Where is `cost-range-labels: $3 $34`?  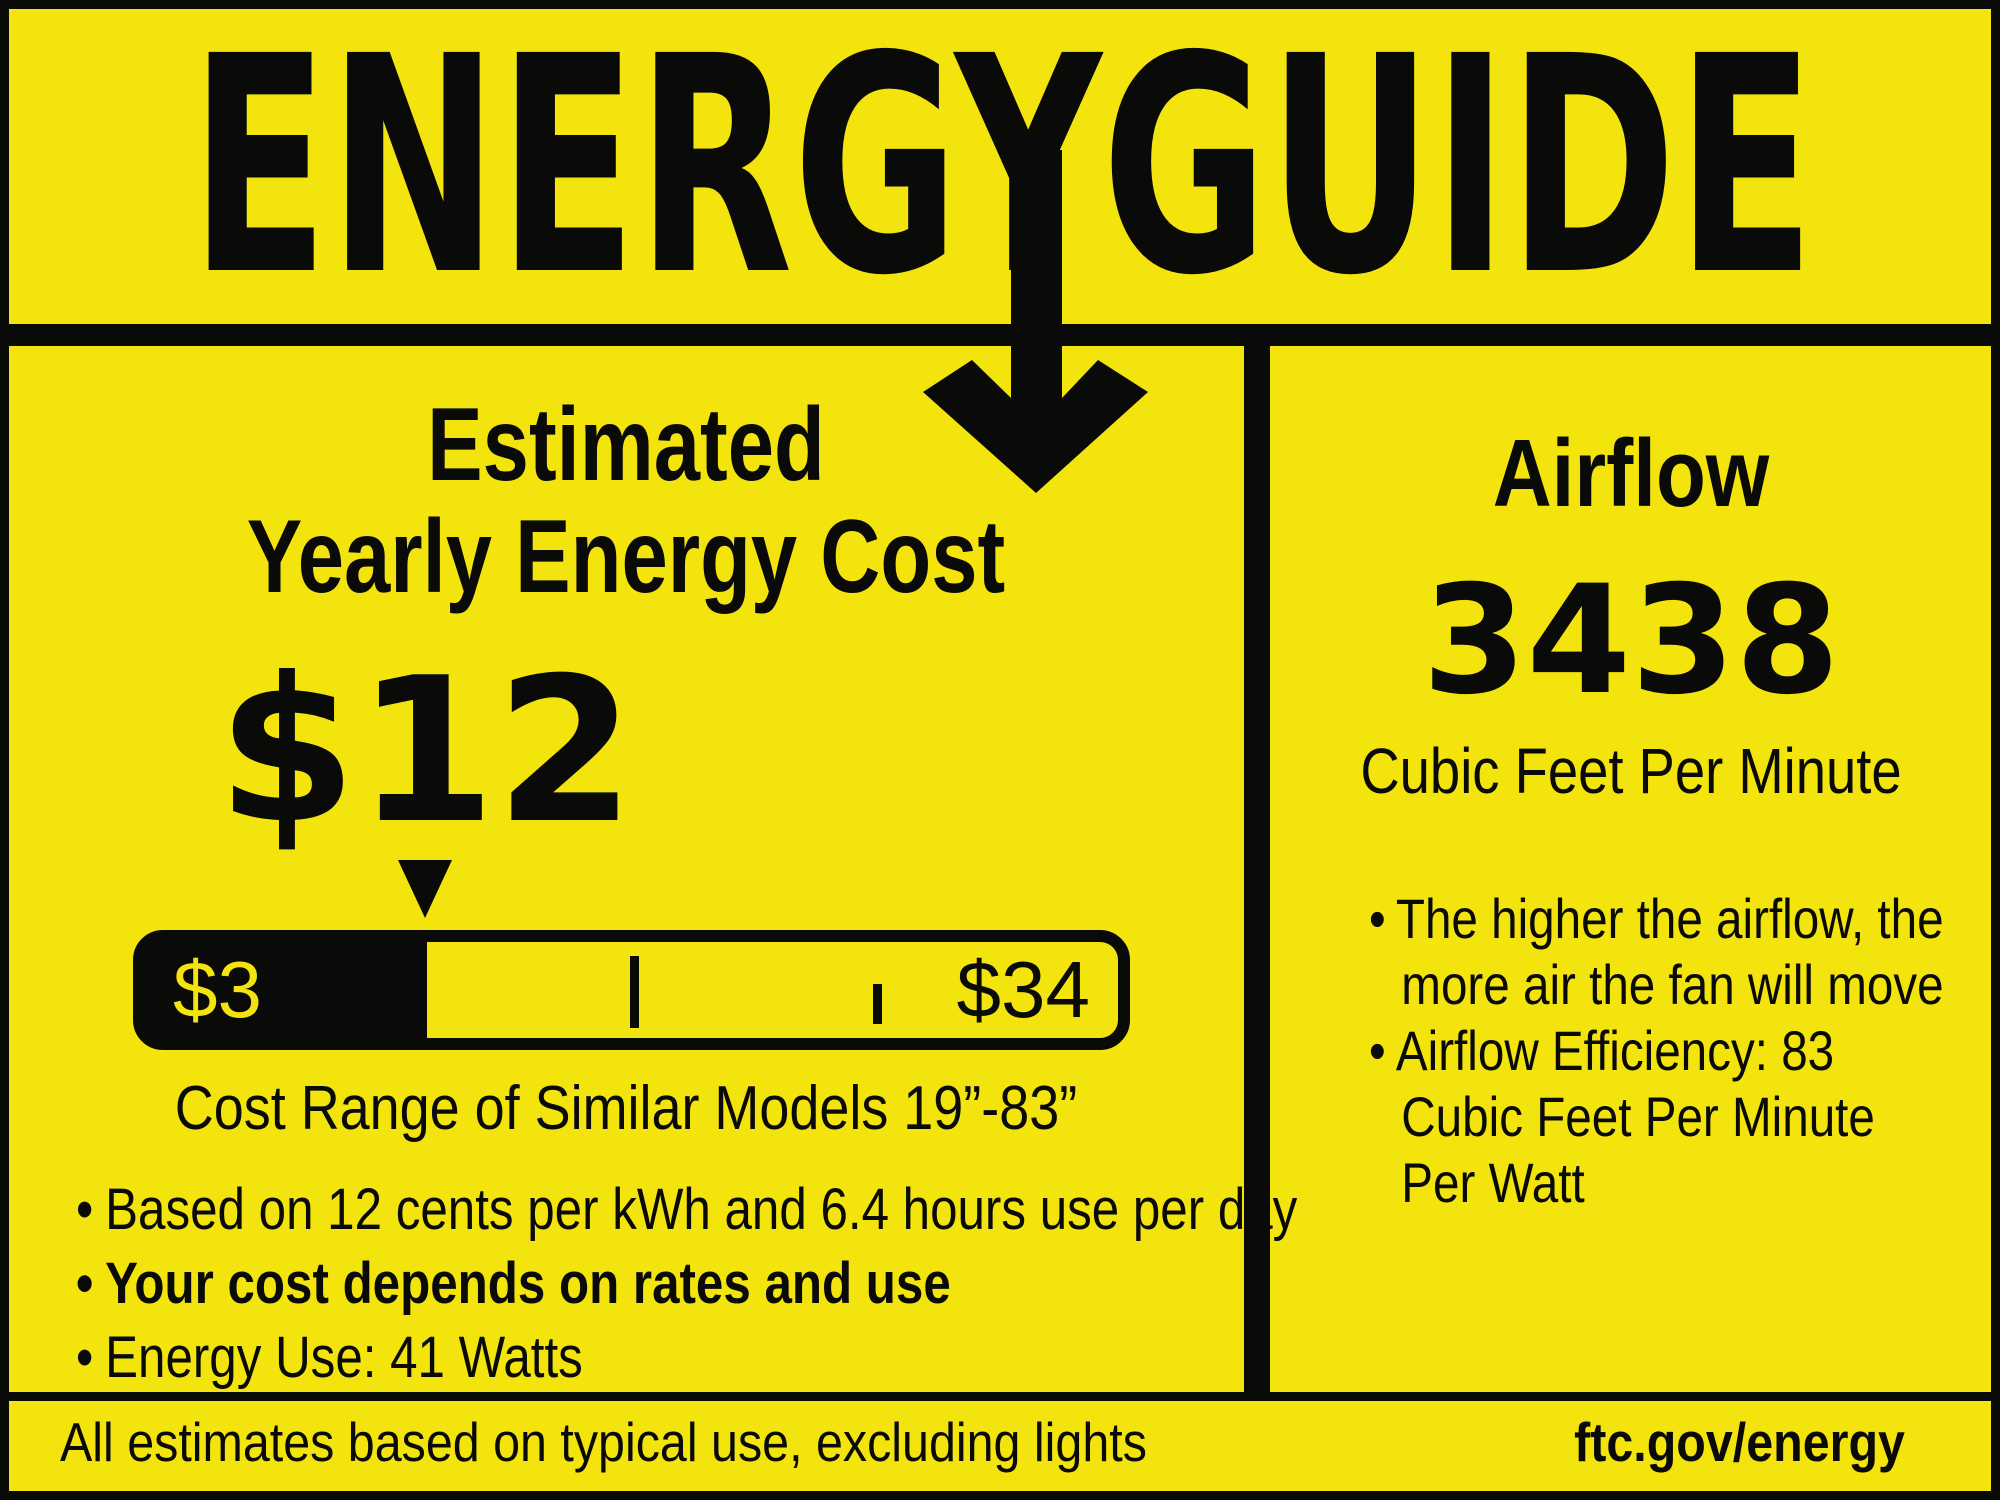 cost-range-labels: $3 $34 is located at coordinates (631, 990).